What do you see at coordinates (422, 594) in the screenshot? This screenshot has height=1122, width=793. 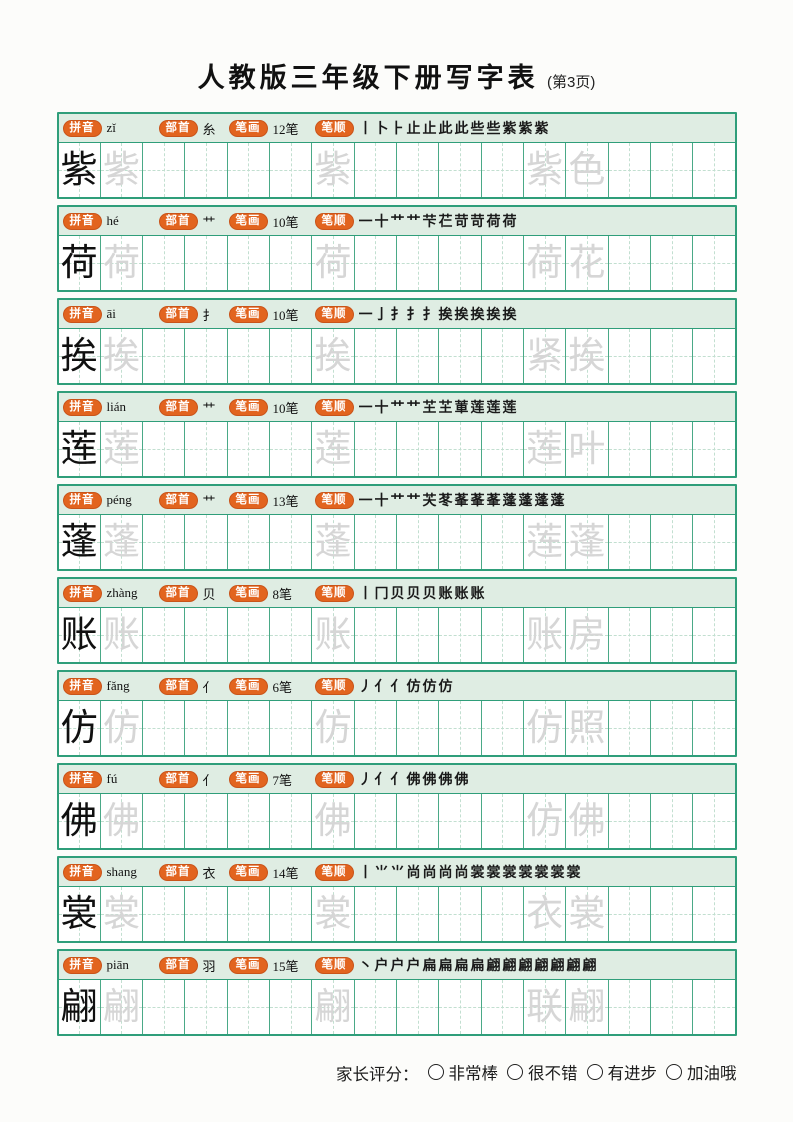 I see `stroke-order-sequence: 丨冂贝贝贝账账账` at bounding box center [422, 594].